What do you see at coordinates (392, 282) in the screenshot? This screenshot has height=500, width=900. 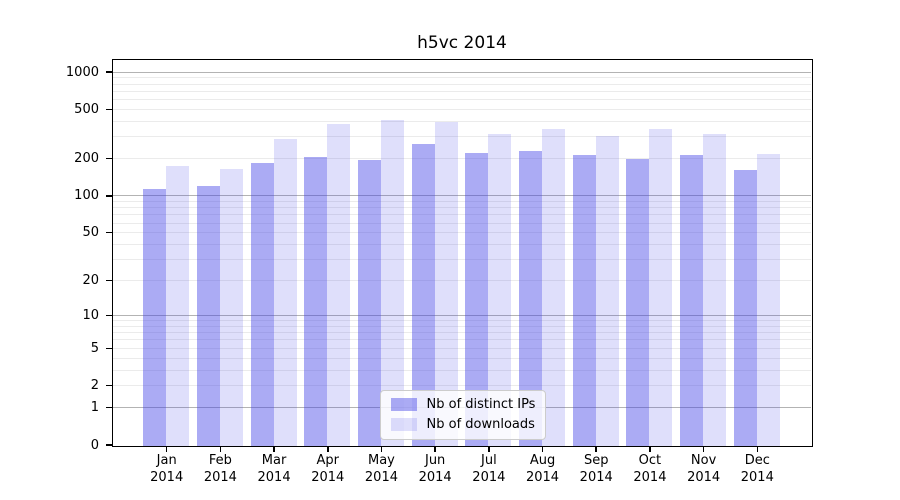 I see `bar-downloads-may` at bounding box center [392, 282].